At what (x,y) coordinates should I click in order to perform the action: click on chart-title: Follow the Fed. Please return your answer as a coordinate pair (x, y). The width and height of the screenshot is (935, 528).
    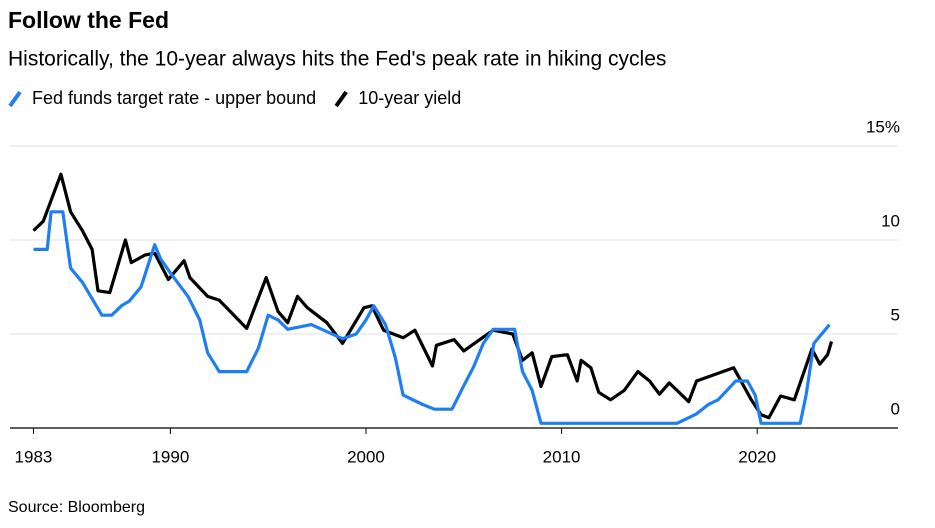
    Looking at the image, I should click on (88, 20).